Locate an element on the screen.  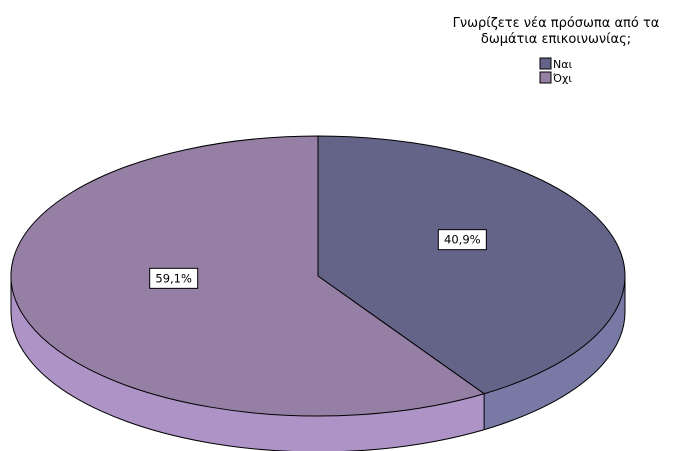
legend-label-ναι: Ναι is located at coordinates (562, 64).